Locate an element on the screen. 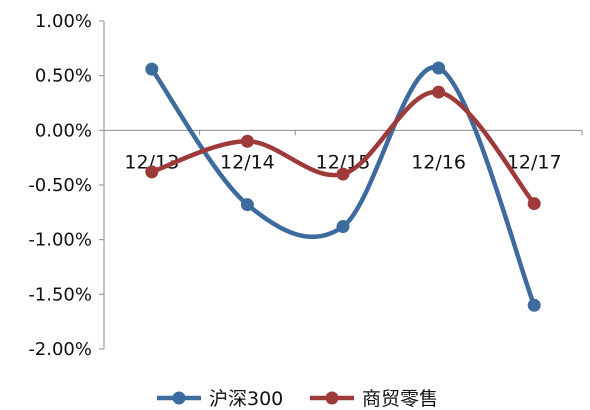 Image resolution: width=590 pixels, height=410 pixels. x-tick-label: 12/14 is located at coordinates (247, 162).